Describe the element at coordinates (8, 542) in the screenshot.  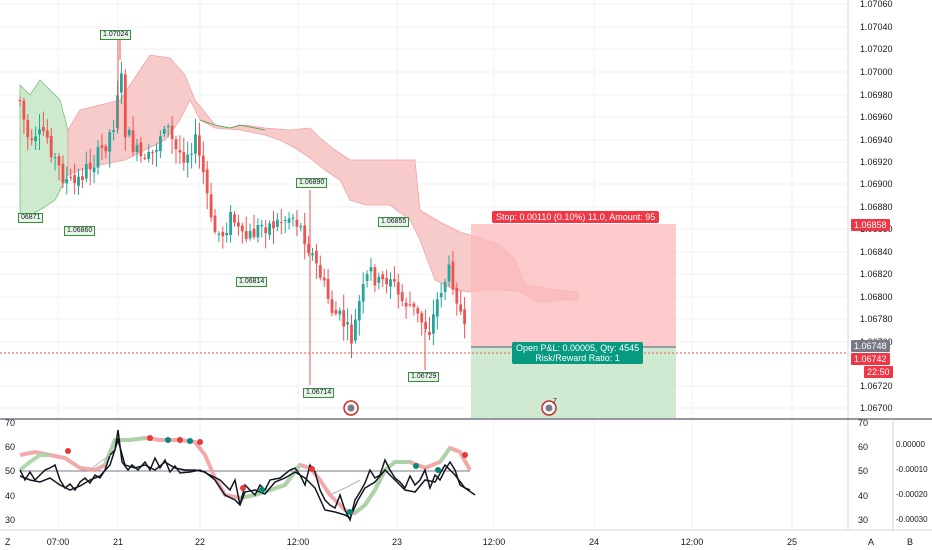
I see `time-axis-zoom-z: Z` at that location.